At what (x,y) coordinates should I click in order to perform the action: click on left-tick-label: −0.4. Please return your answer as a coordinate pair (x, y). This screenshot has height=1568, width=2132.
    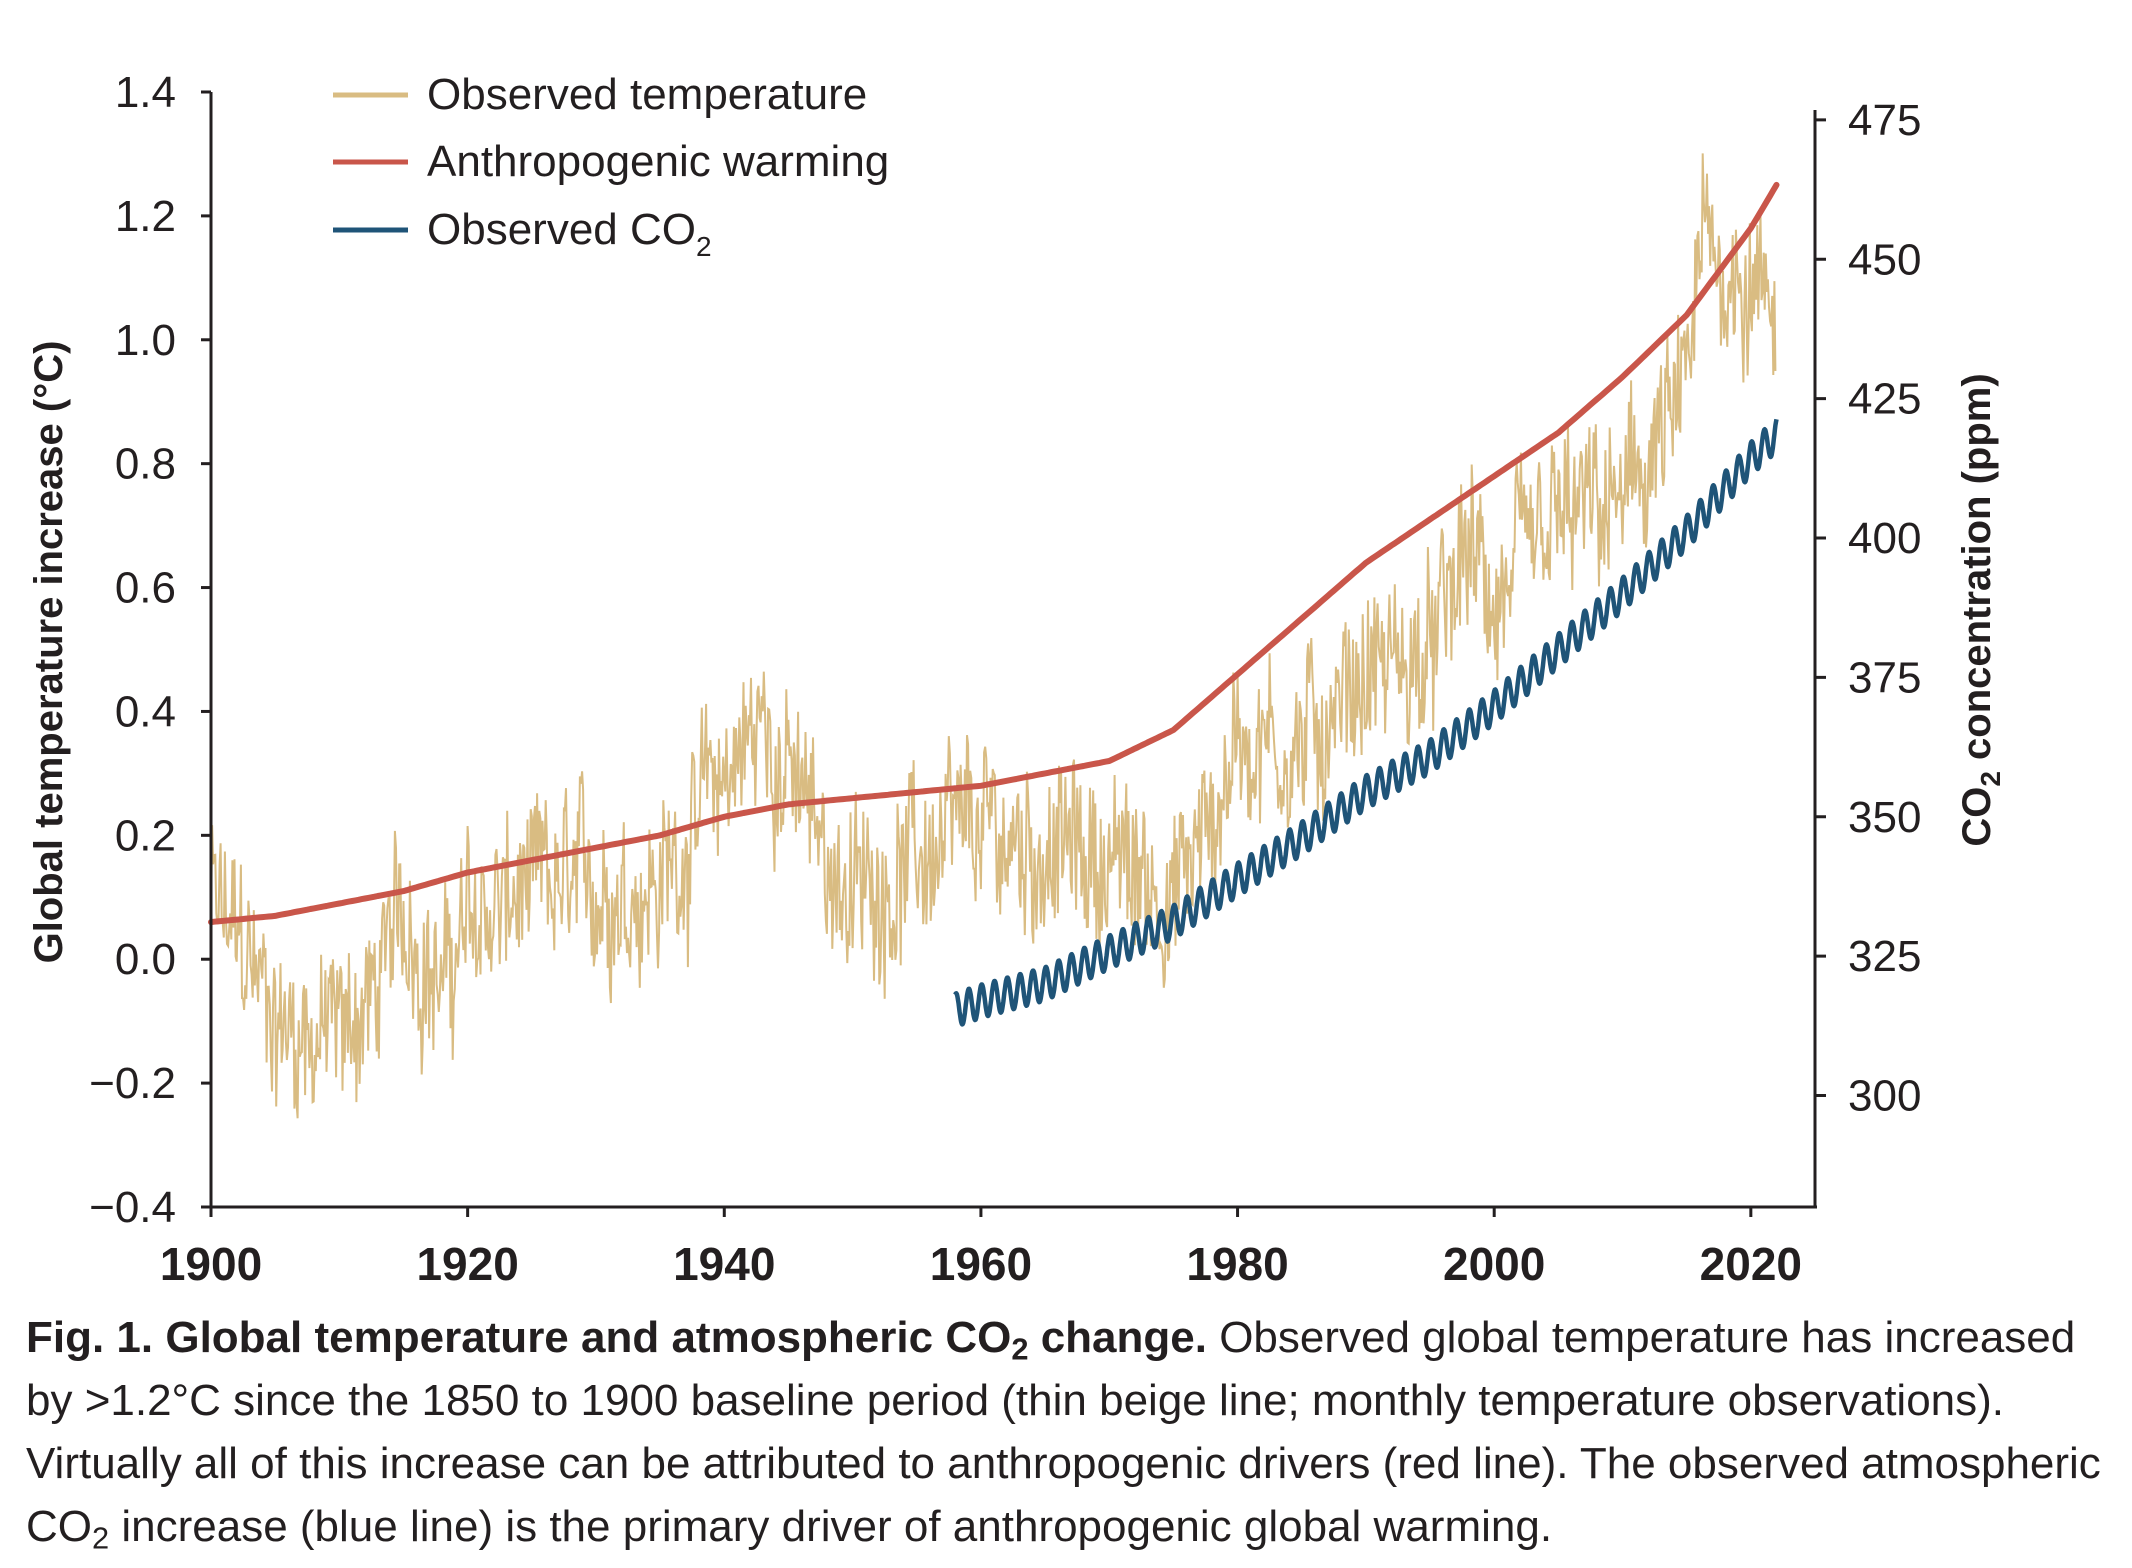
    Looking at the image, I should click on (132, 1207).